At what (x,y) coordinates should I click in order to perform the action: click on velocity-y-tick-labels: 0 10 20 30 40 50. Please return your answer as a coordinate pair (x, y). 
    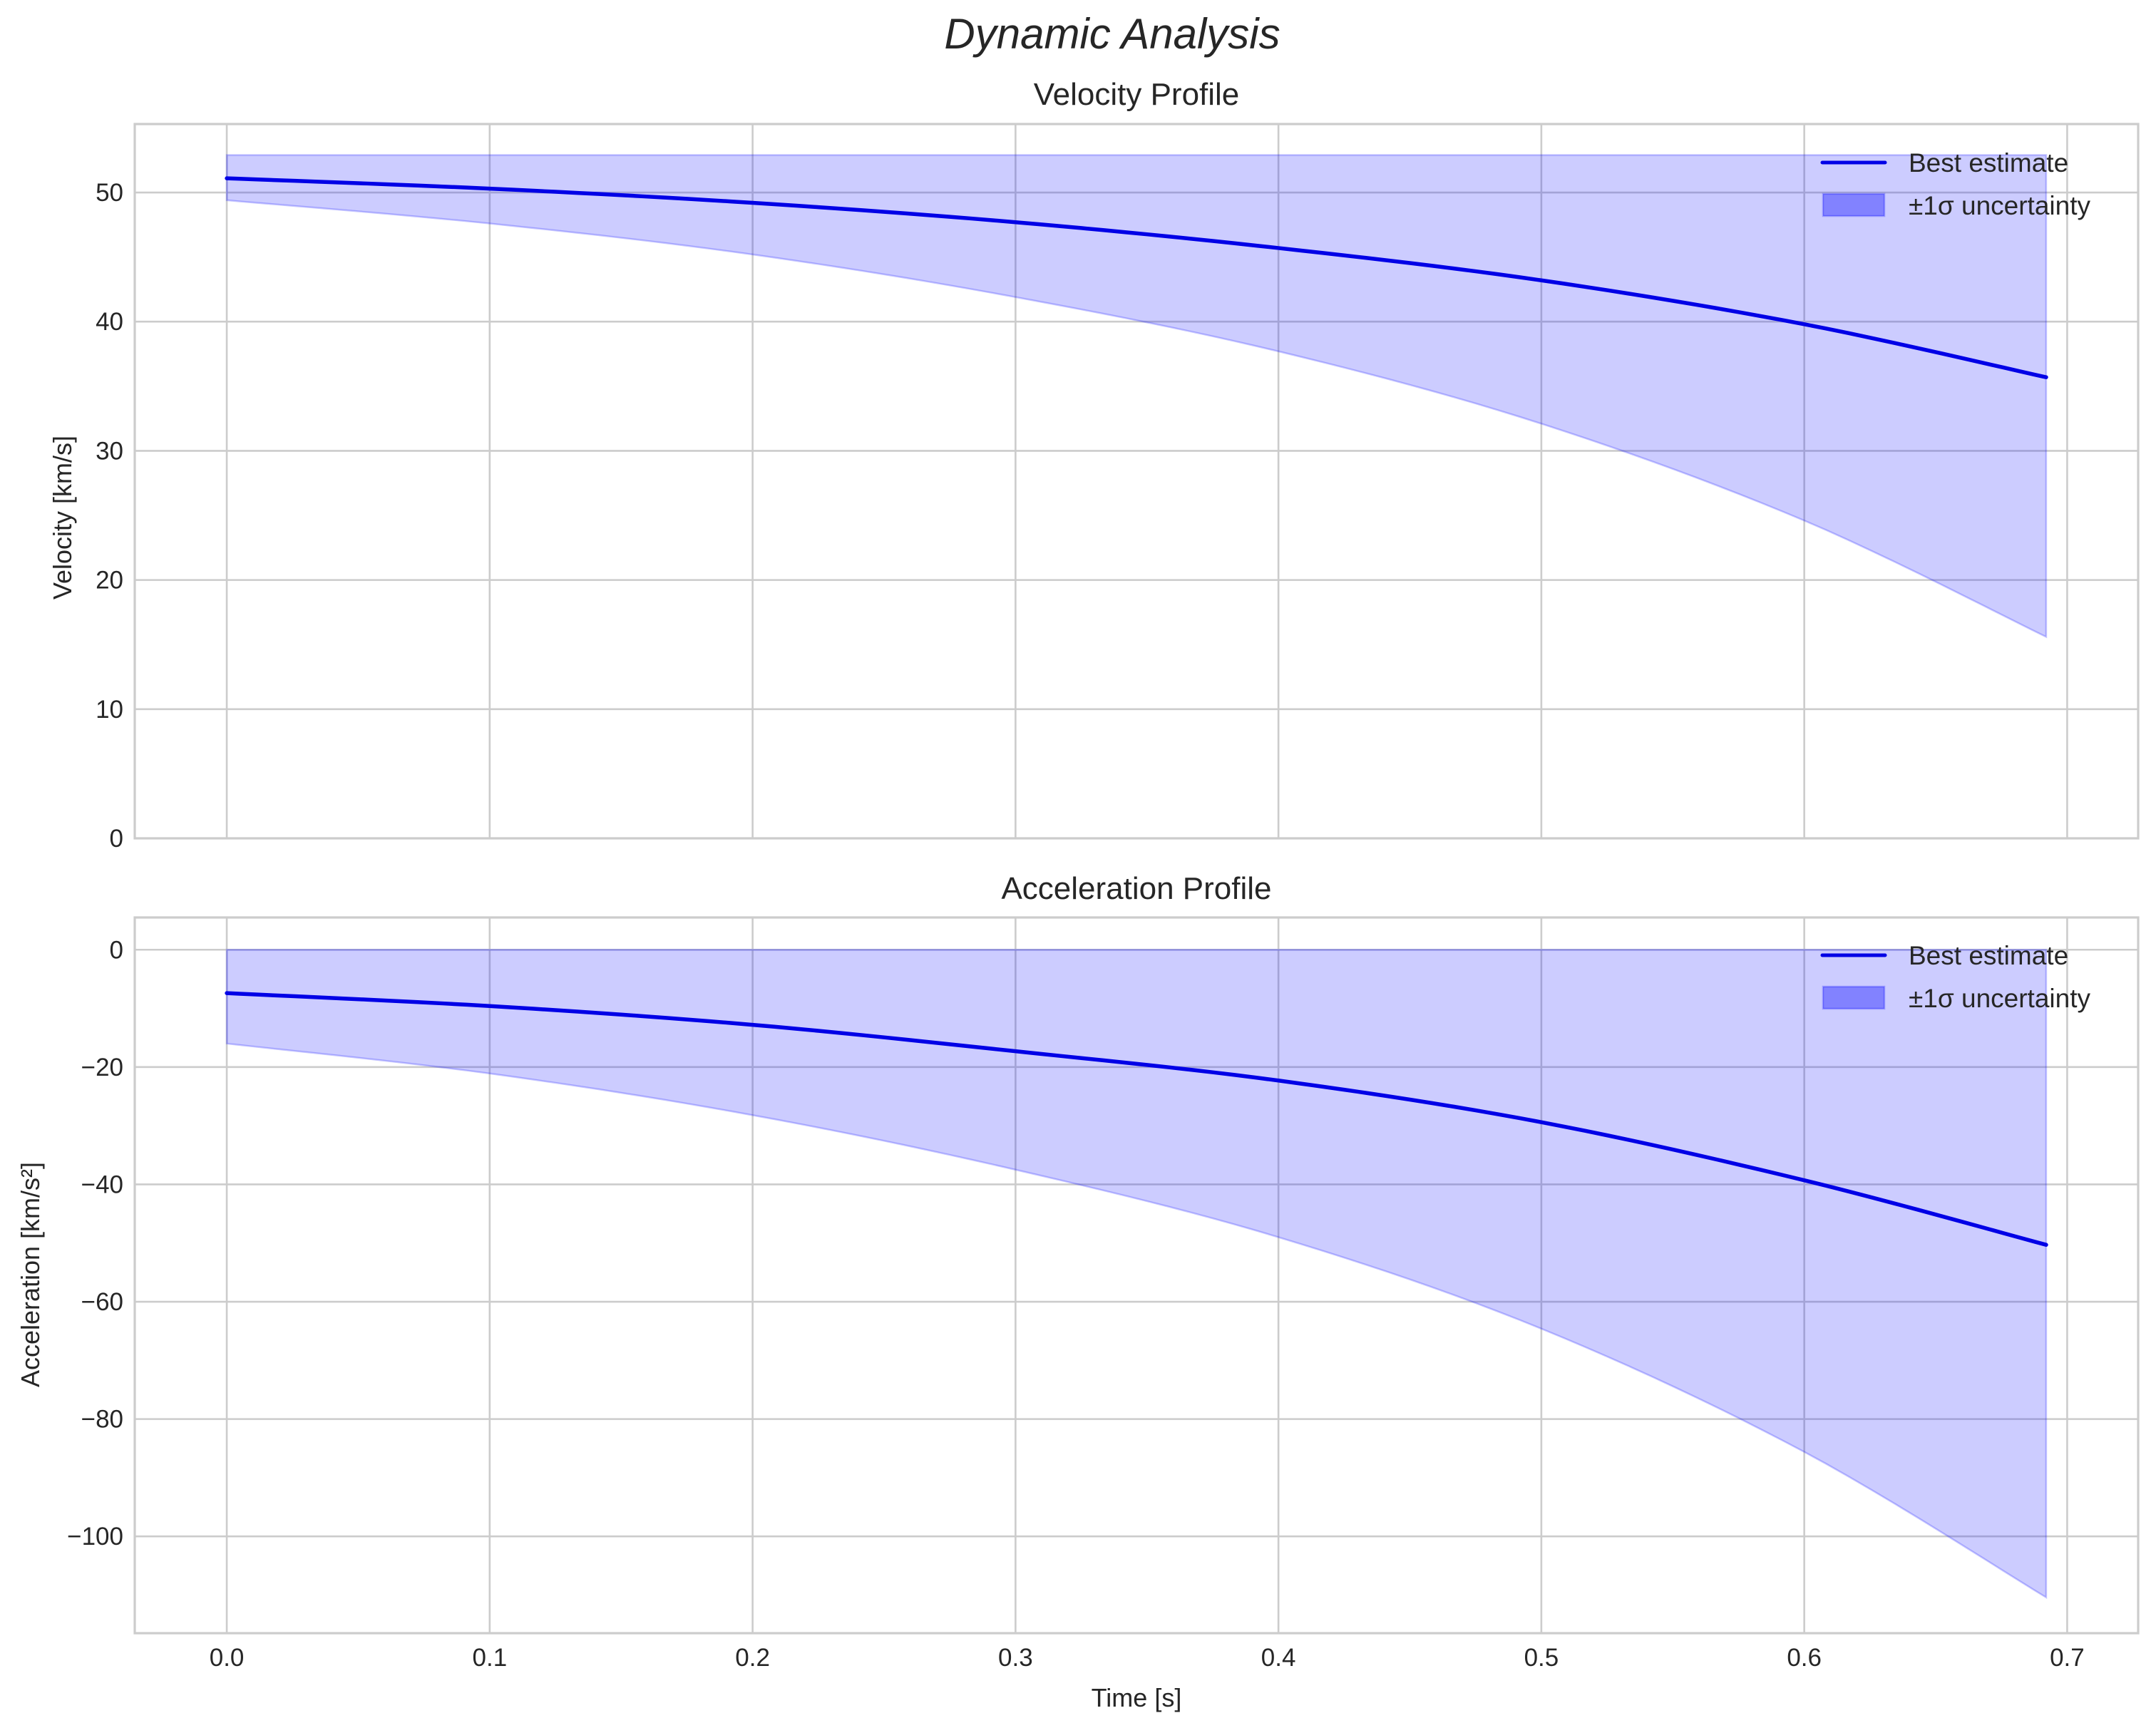
    Looking at the image, I should click on (109, 516).